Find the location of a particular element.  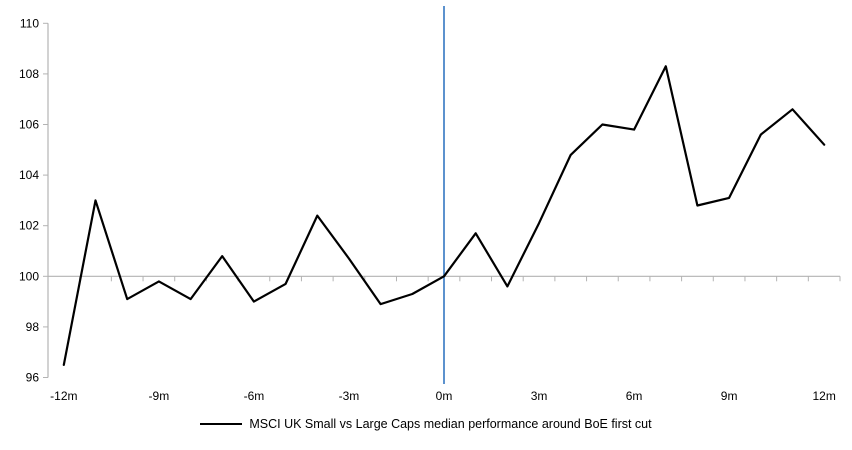

y-tick-label: 106 is located at coordinates (29, 125).